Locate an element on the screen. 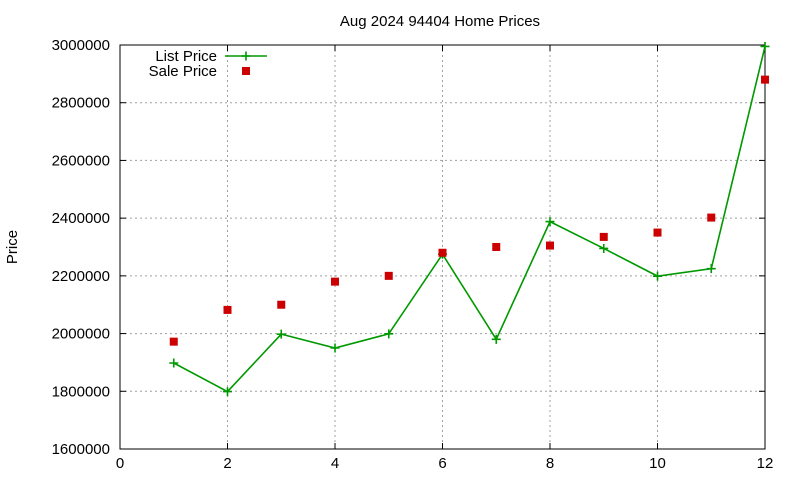 This screenshot has height=480, width=800. y-axis-label: Price is located at coordinates (12, 247).